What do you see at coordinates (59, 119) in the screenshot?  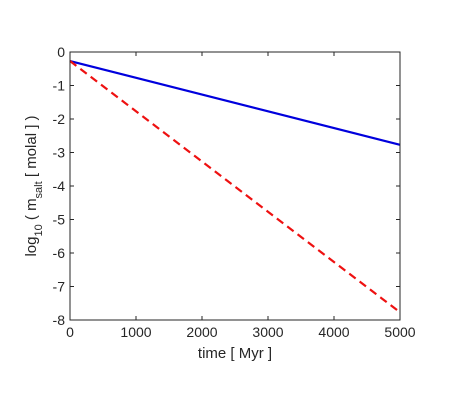 I see `y-tick-label: -2` at bounding box center [59, 119].